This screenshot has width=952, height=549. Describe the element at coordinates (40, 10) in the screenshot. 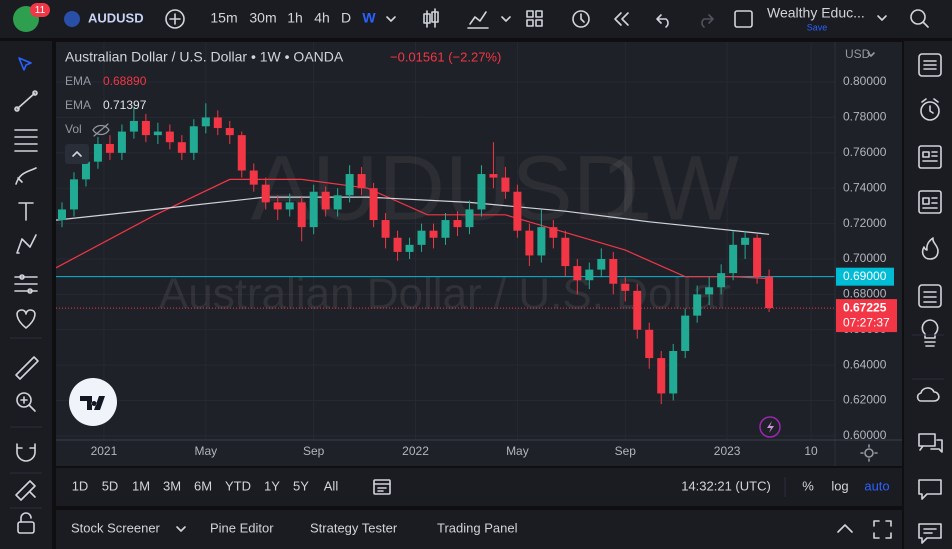

I see `notification-count: 11` at that location.